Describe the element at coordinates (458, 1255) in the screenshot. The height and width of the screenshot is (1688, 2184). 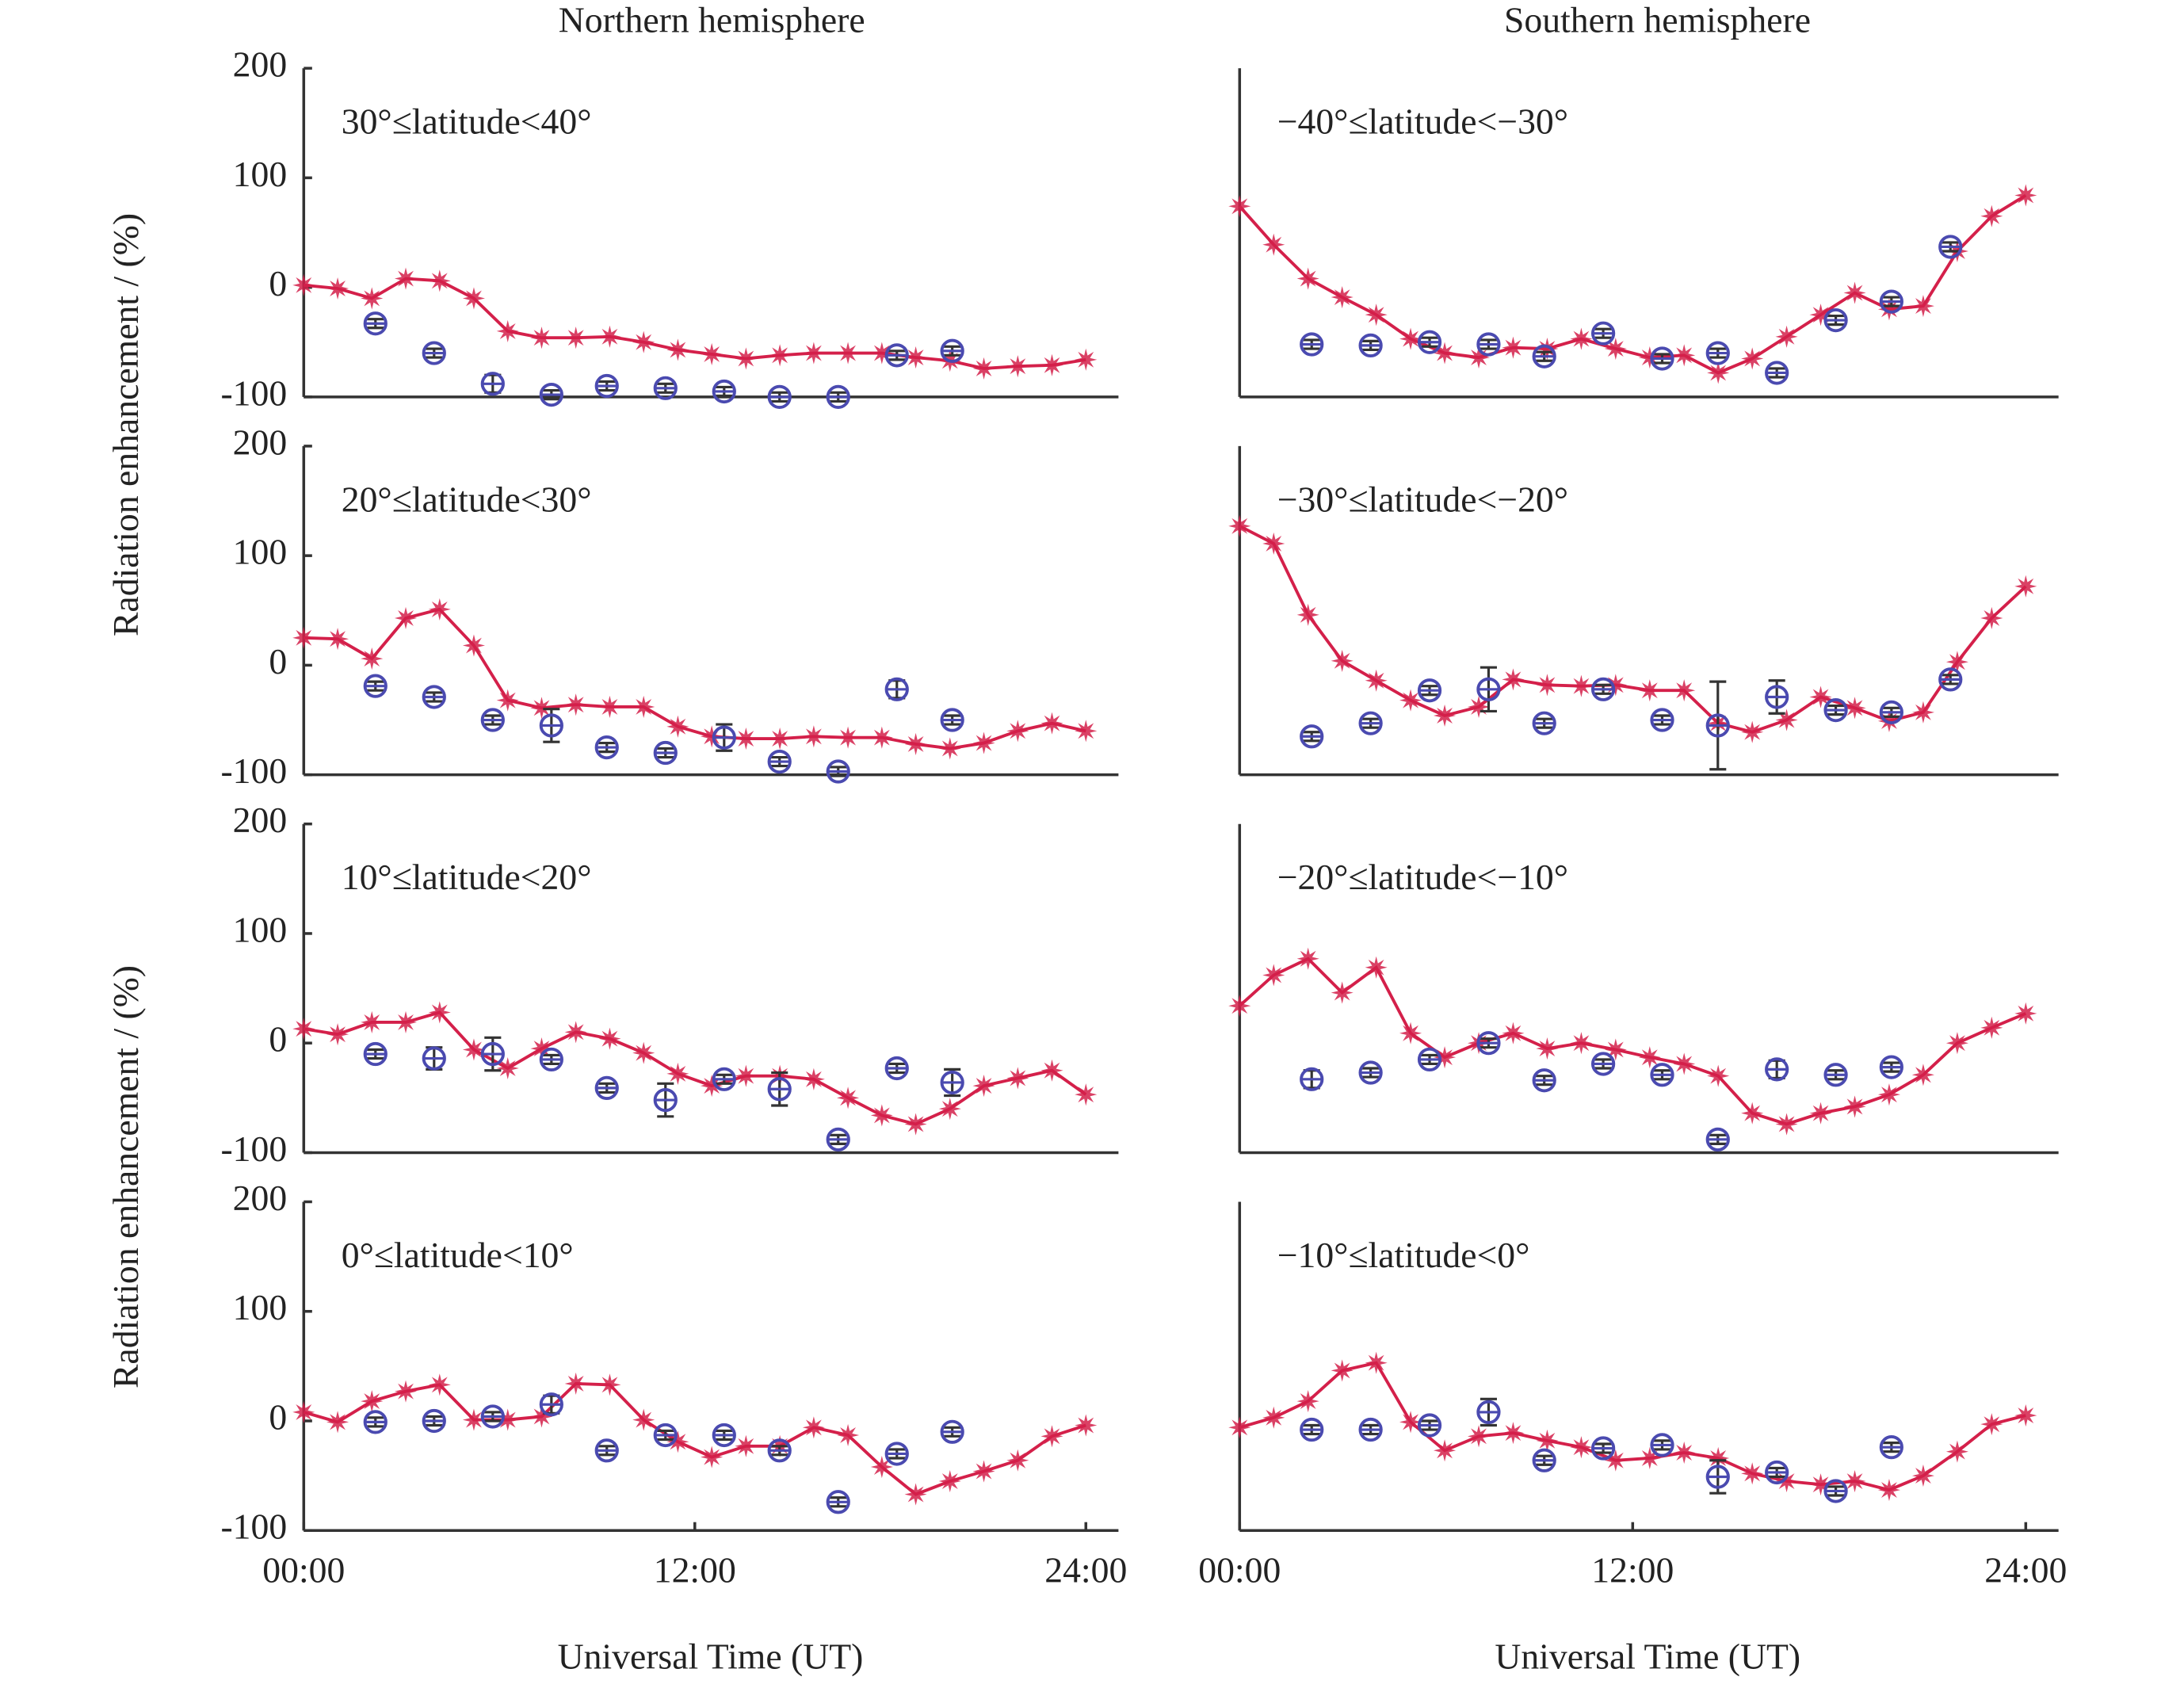
I see `panel-title: 0°≤latitude<10°` at that location.